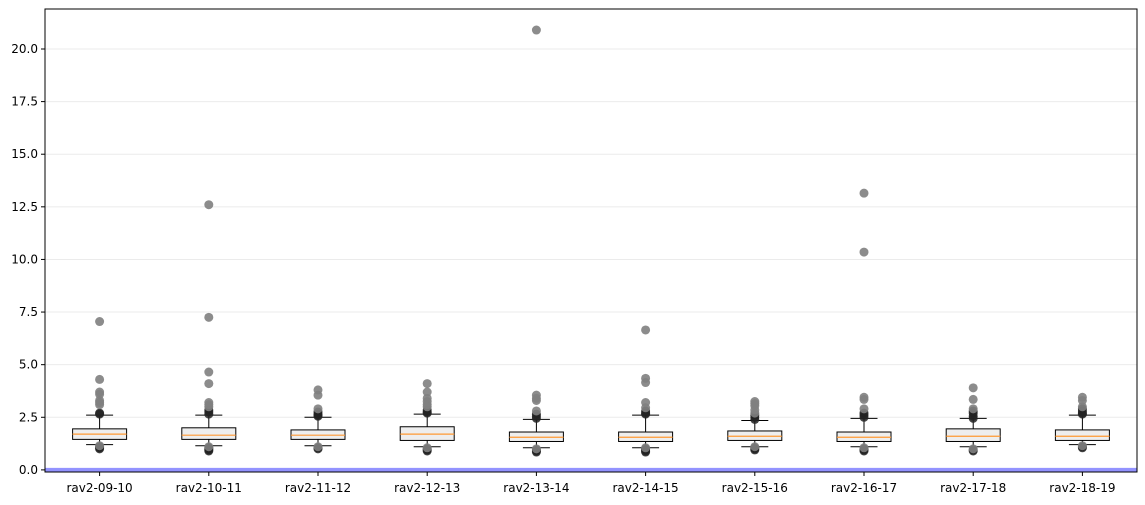 The image size is (1145, 505). I want to click on y-tick-label: 0.0, so click(28, 470).